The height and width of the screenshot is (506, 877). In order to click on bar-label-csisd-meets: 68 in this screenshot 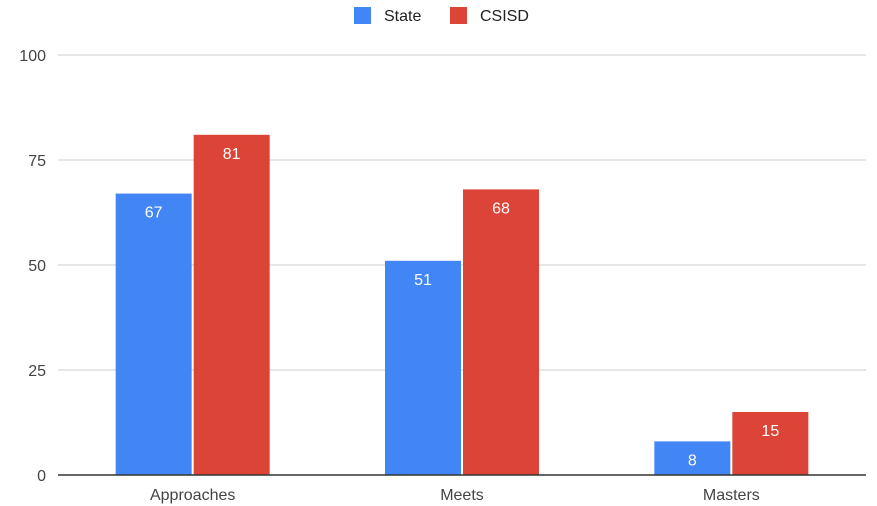, I will do `click(501, 208)`.